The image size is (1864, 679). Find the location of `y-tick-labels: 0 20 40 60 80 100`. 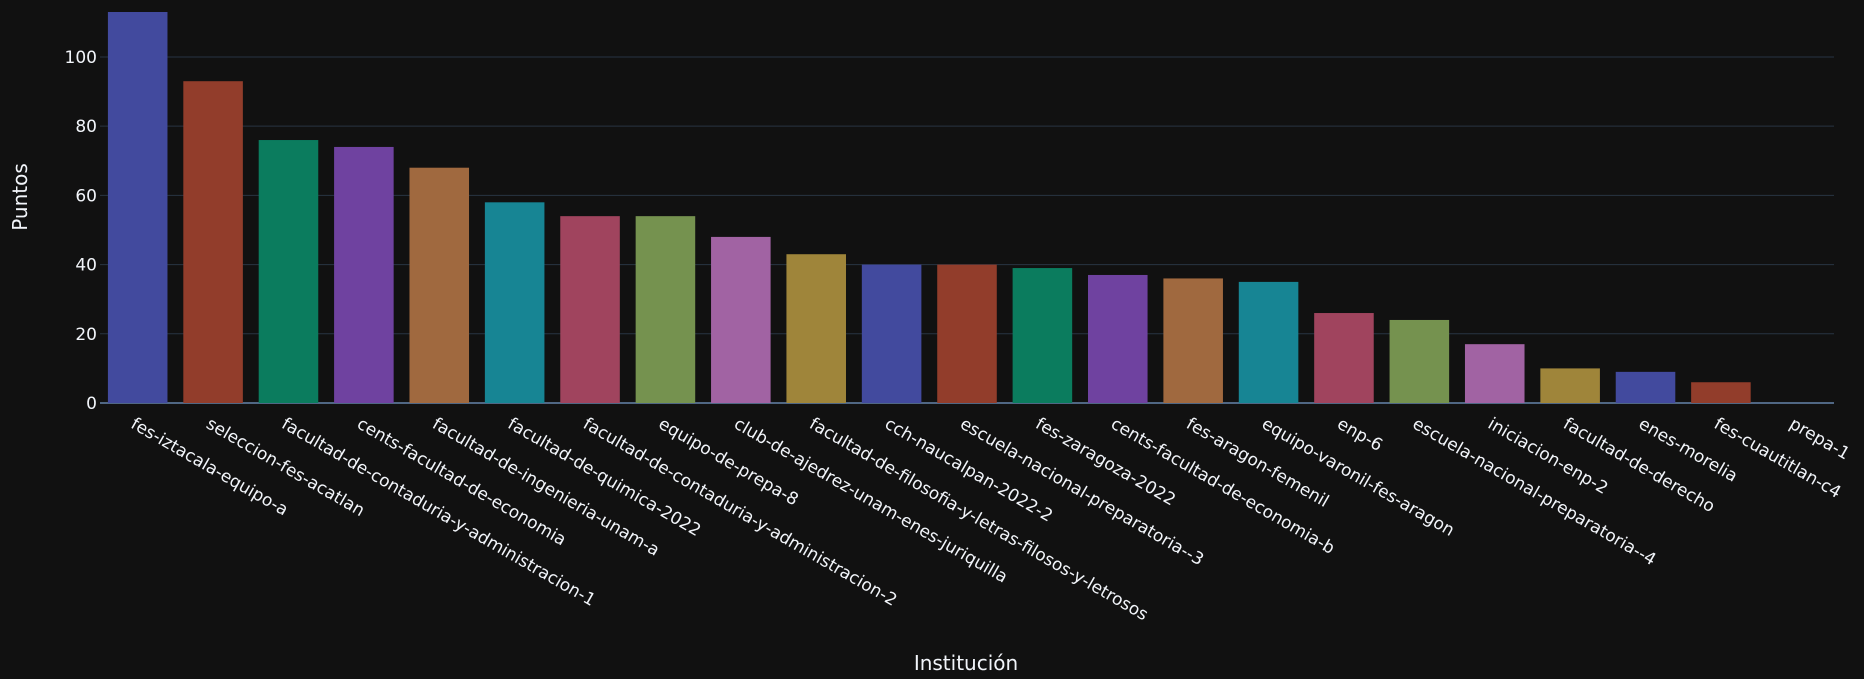

y-tick-labels: 0 20 40 60 80 100 is located at coordinates (81, 231).